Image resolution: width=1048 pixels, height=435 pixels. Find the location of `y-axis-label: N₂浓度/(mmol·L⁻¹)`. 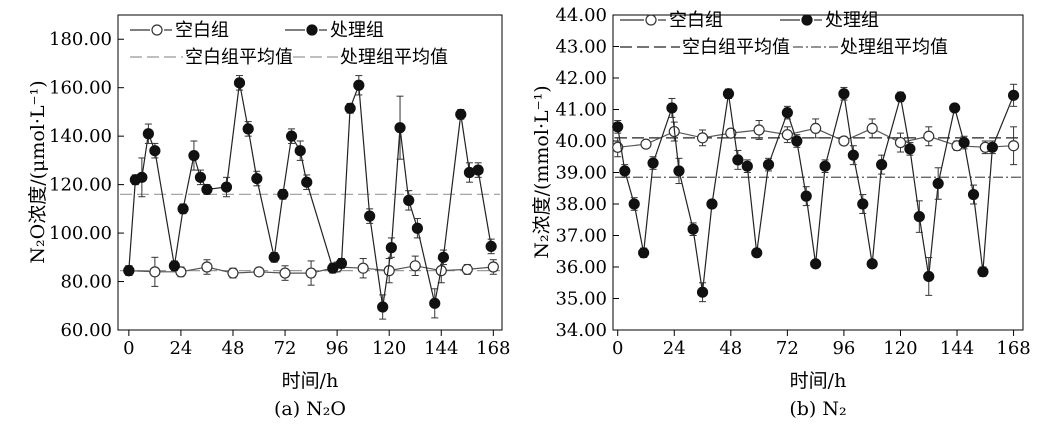

y-axis-label: N₂浓度/(mmol·L⁻¹) is located at coordinates (542, 171).